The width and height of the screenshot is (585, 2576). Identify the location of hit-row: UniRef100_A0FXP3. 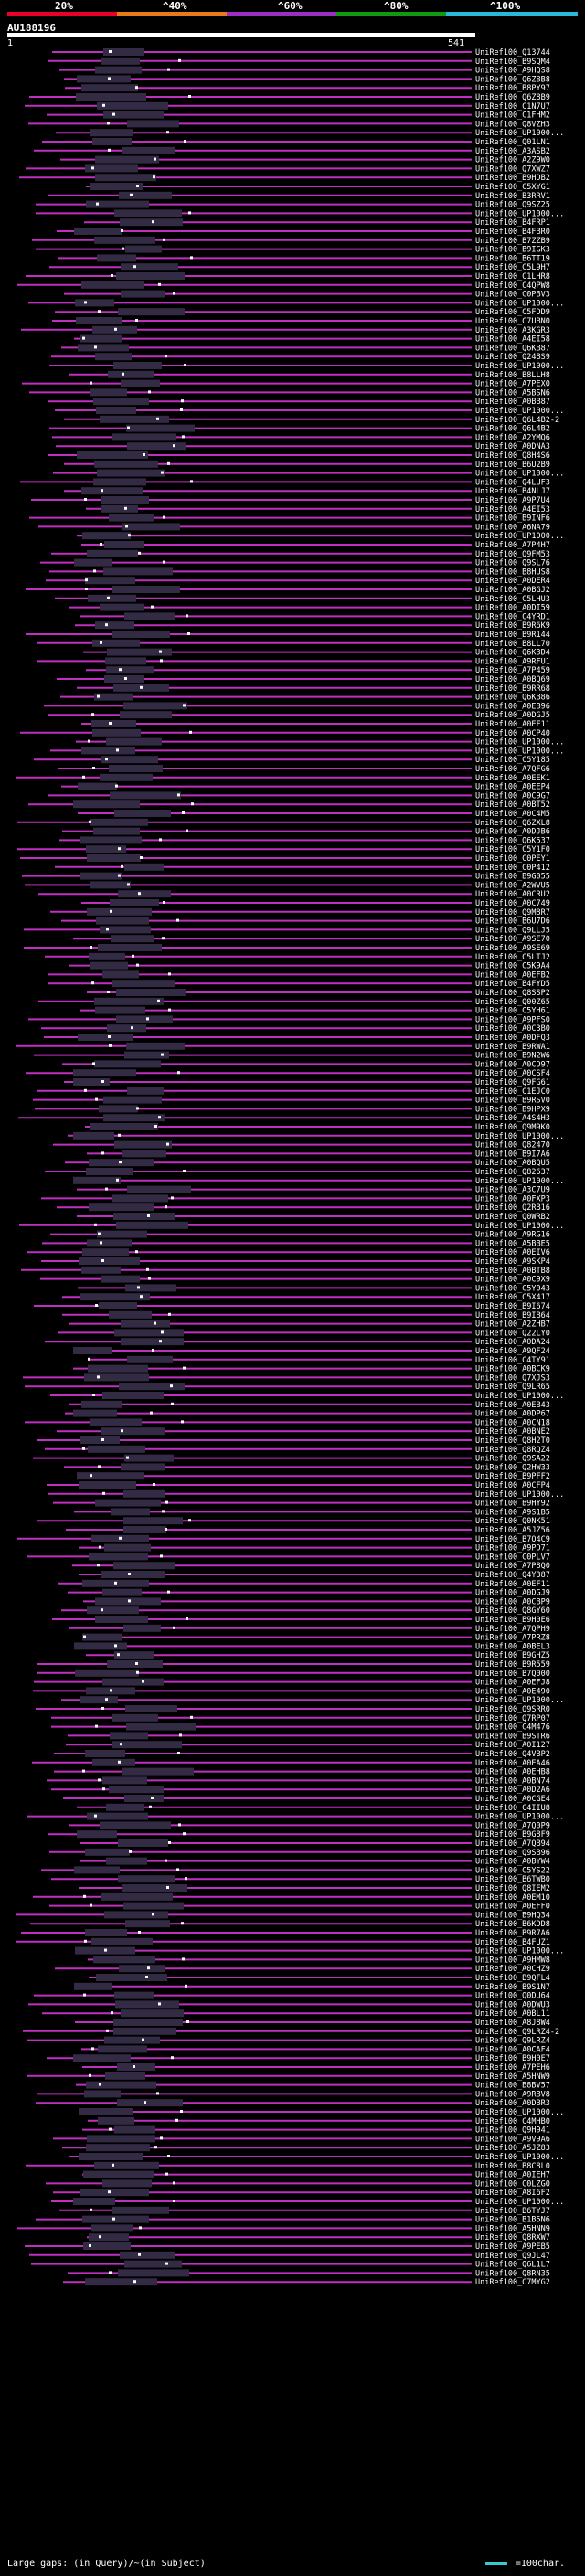
(296, 1198).